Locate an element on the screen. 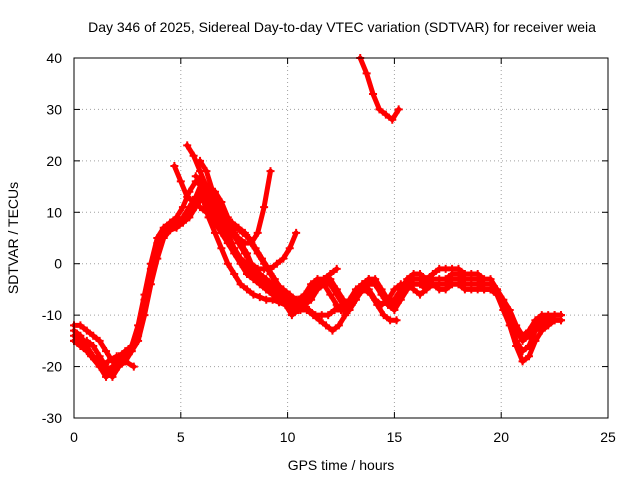 This screenshot has height=480, width=640. y-tick-label: 40 is located at coordinates (54, 58).